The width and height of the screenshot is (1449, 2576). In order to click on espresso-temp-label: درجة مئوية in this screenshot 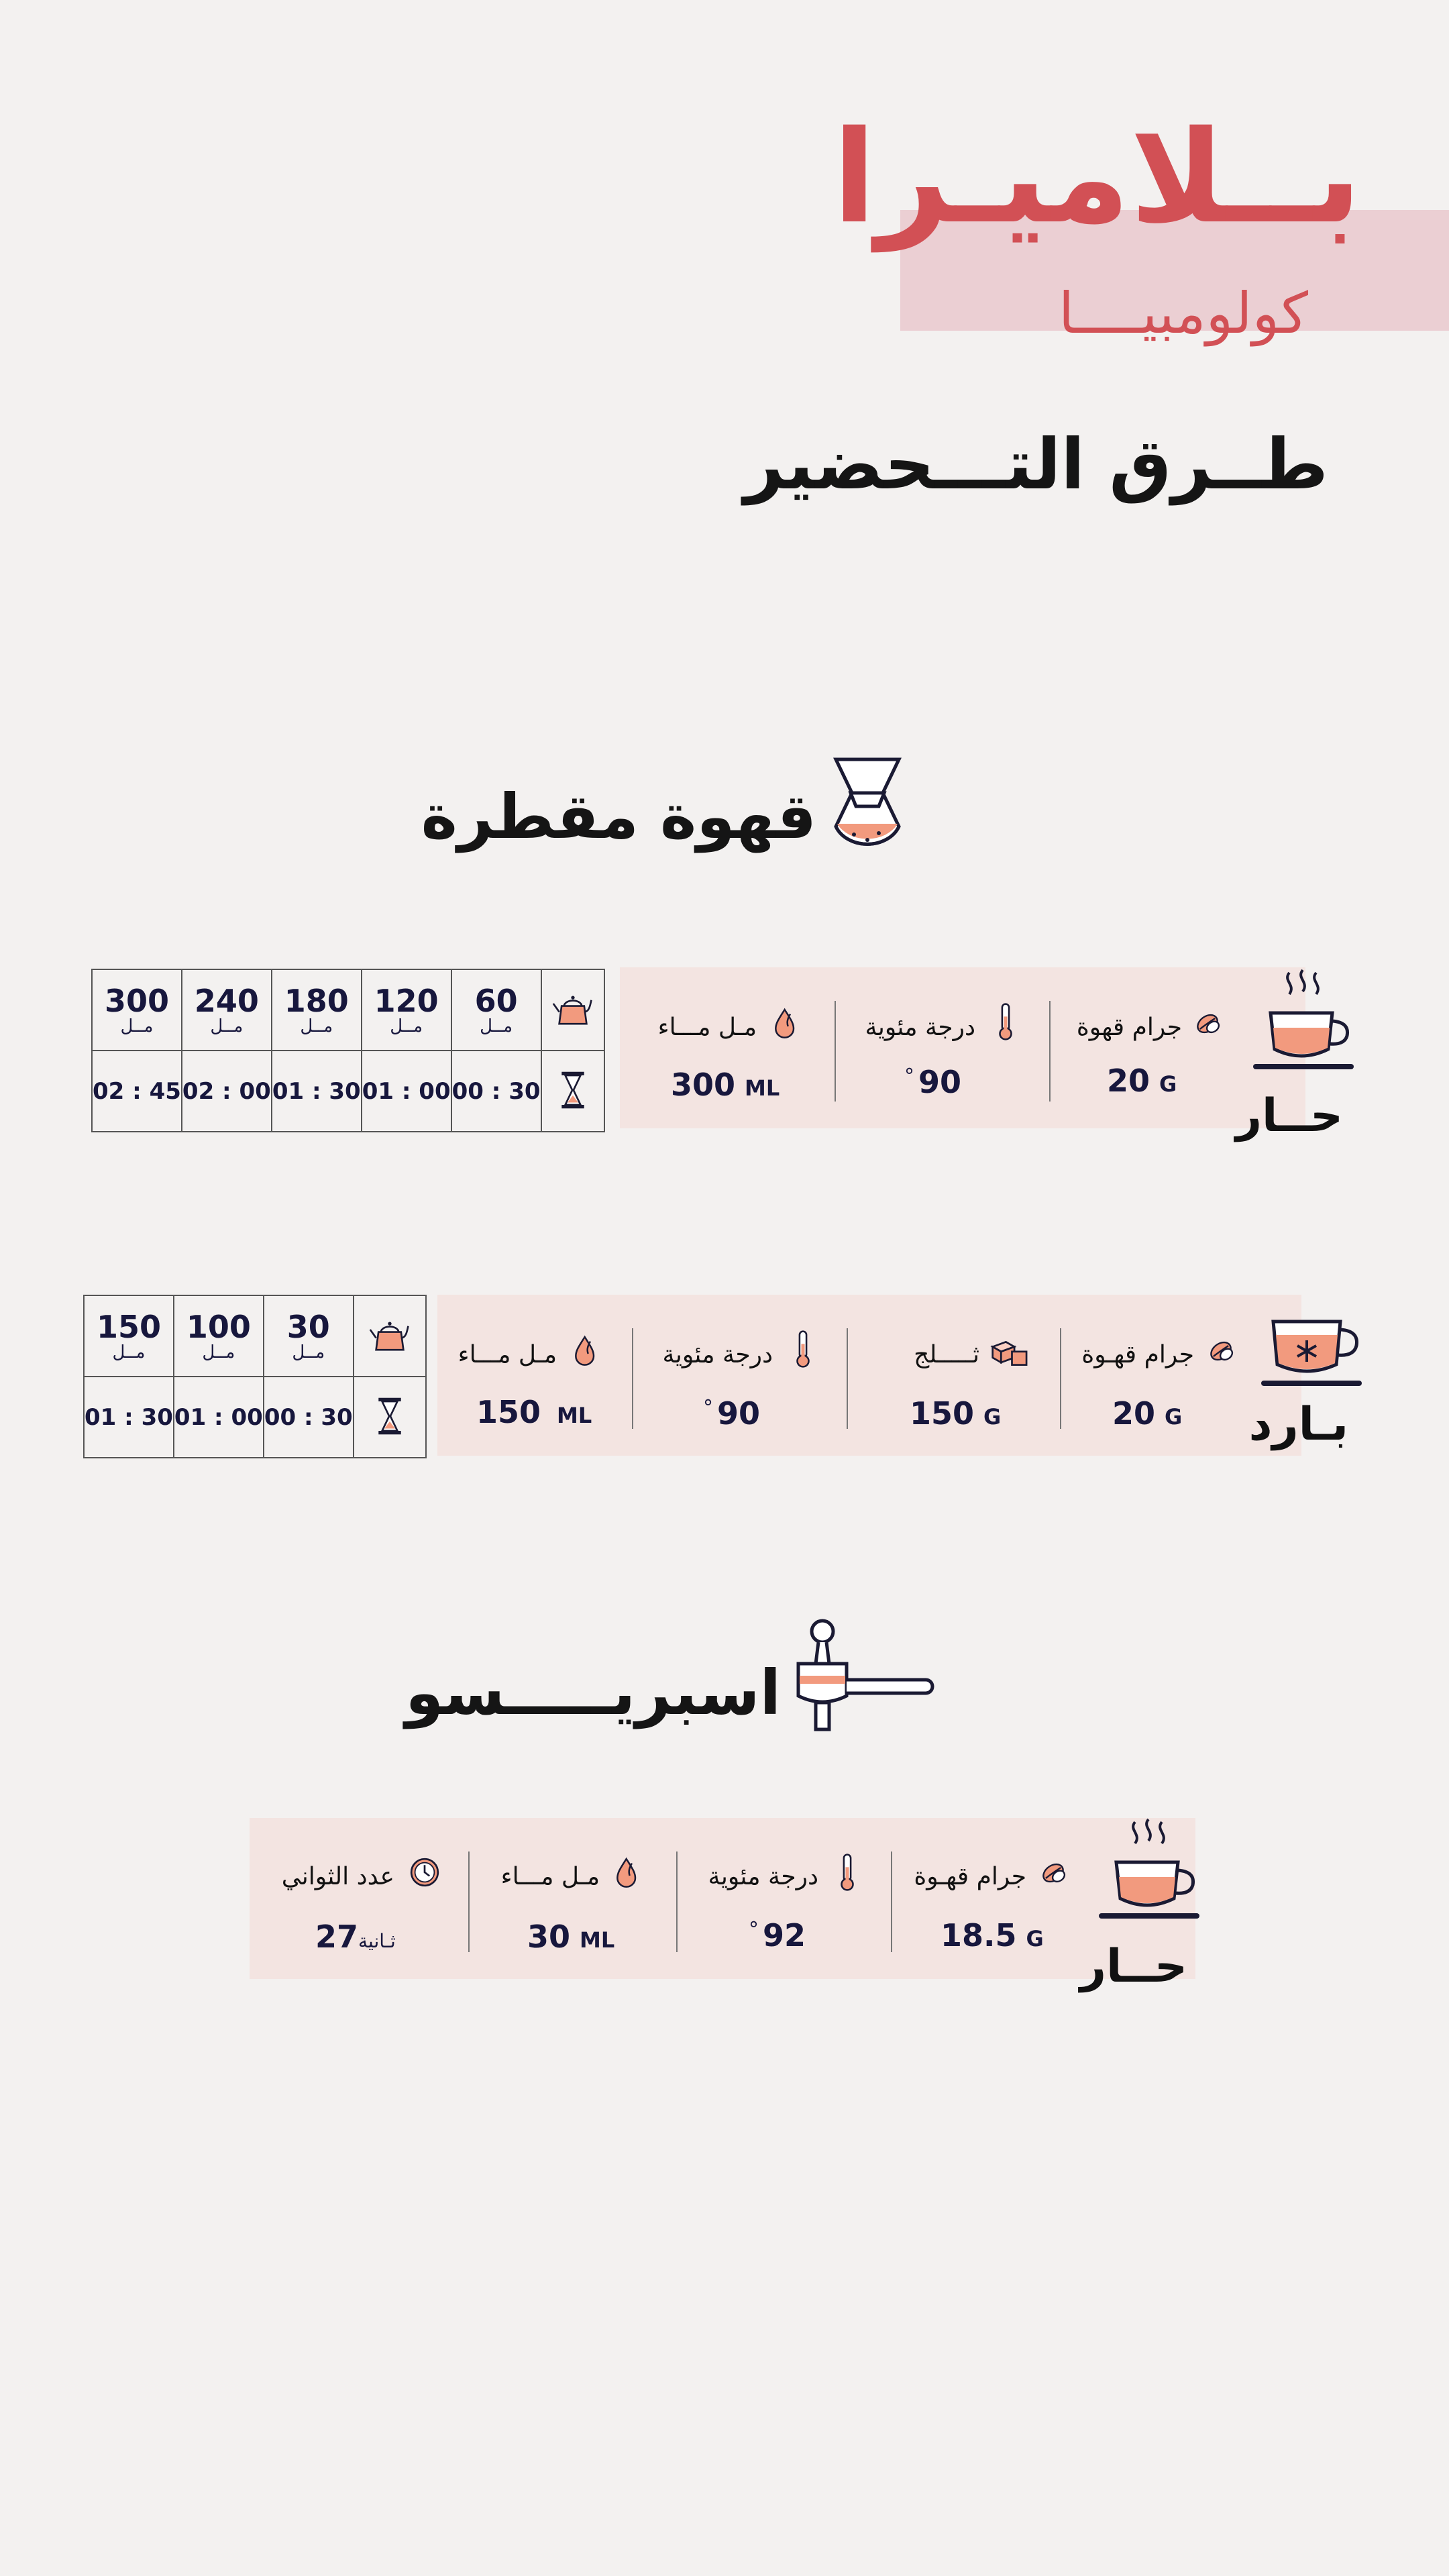, I will do `click(763, 1876)`.